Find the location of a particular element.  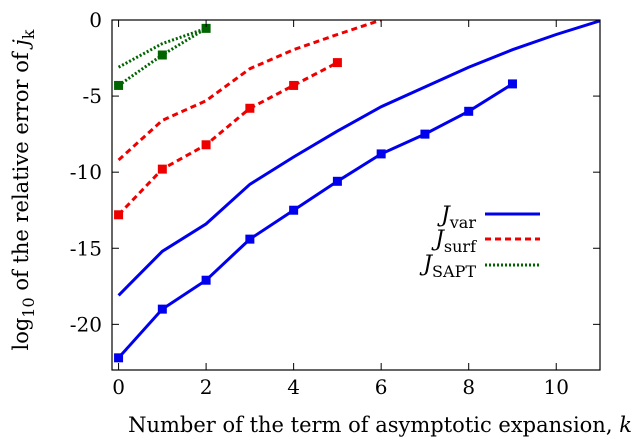

x-tick-label: 4 is located at coordinates (293, 387).